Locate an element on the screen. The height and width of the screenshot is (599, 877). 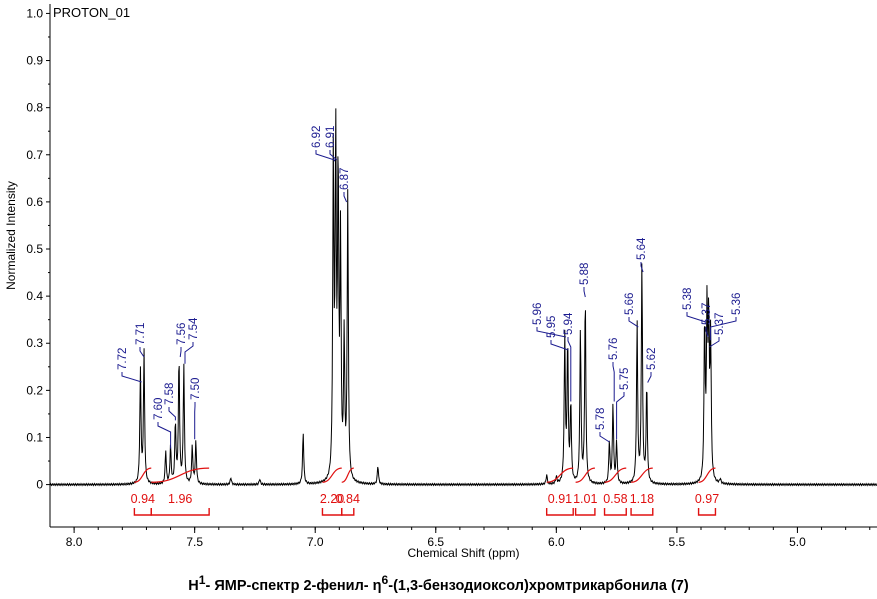
peak-label: 5.94 is located at coordinates (569, 323).